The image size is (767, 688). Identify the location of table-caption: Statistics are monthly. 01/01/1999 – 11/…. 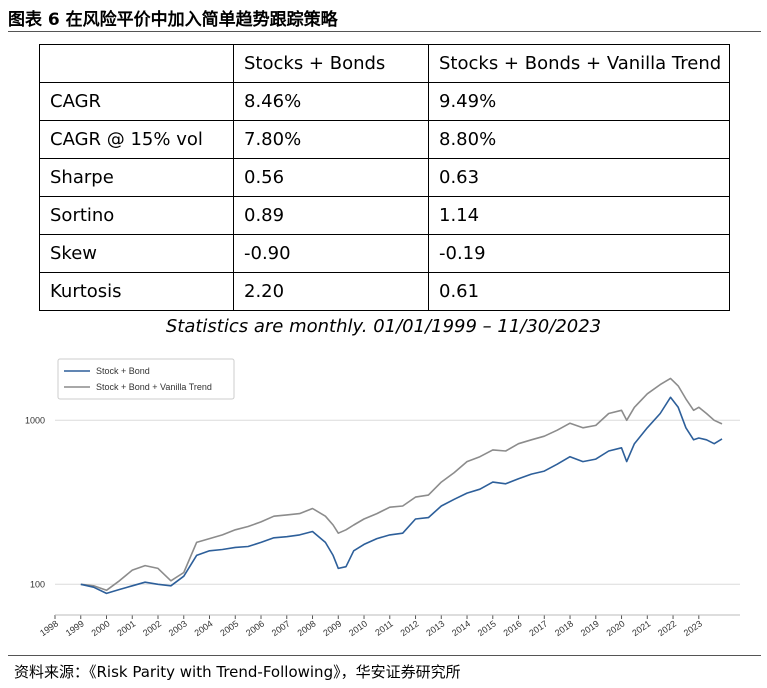
(383, 326).